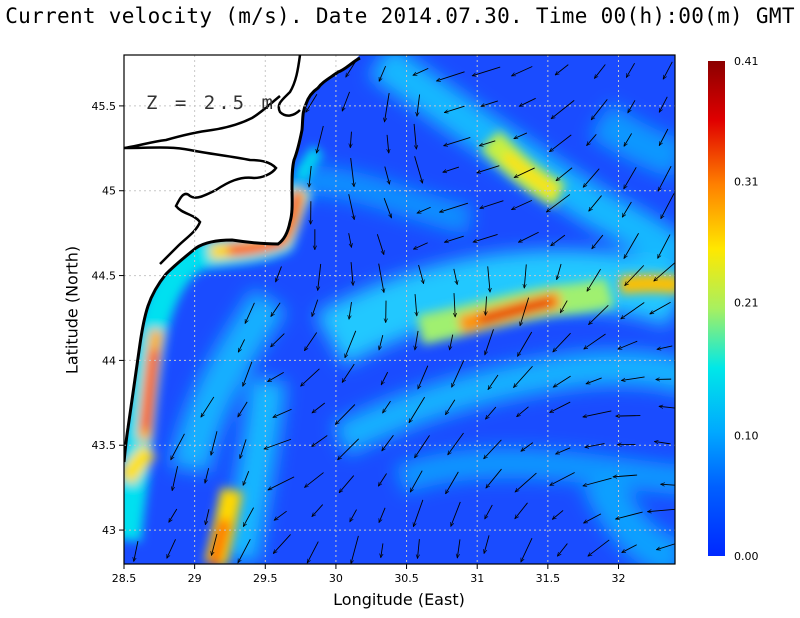 This screenshot has width=800, height=618. What do you see at coordinates (124, 578) in the screenshot?
I see `x-tick-label: 28.5` at bounding box center [124, 578].